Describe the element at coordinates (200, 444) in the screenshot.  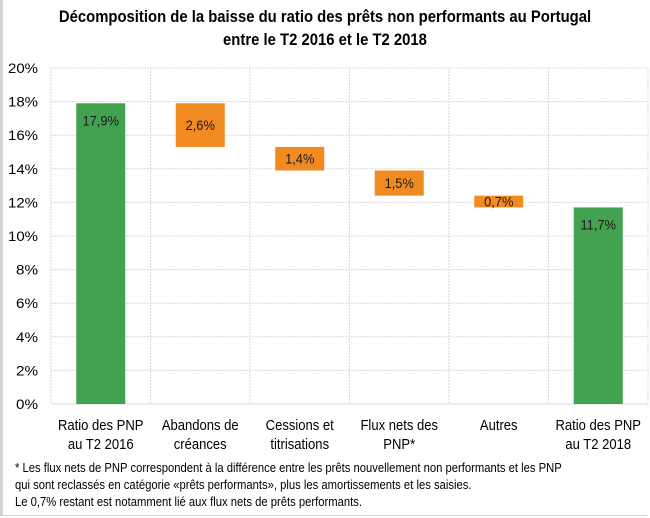
I see `x-category-label: créances` at that location.